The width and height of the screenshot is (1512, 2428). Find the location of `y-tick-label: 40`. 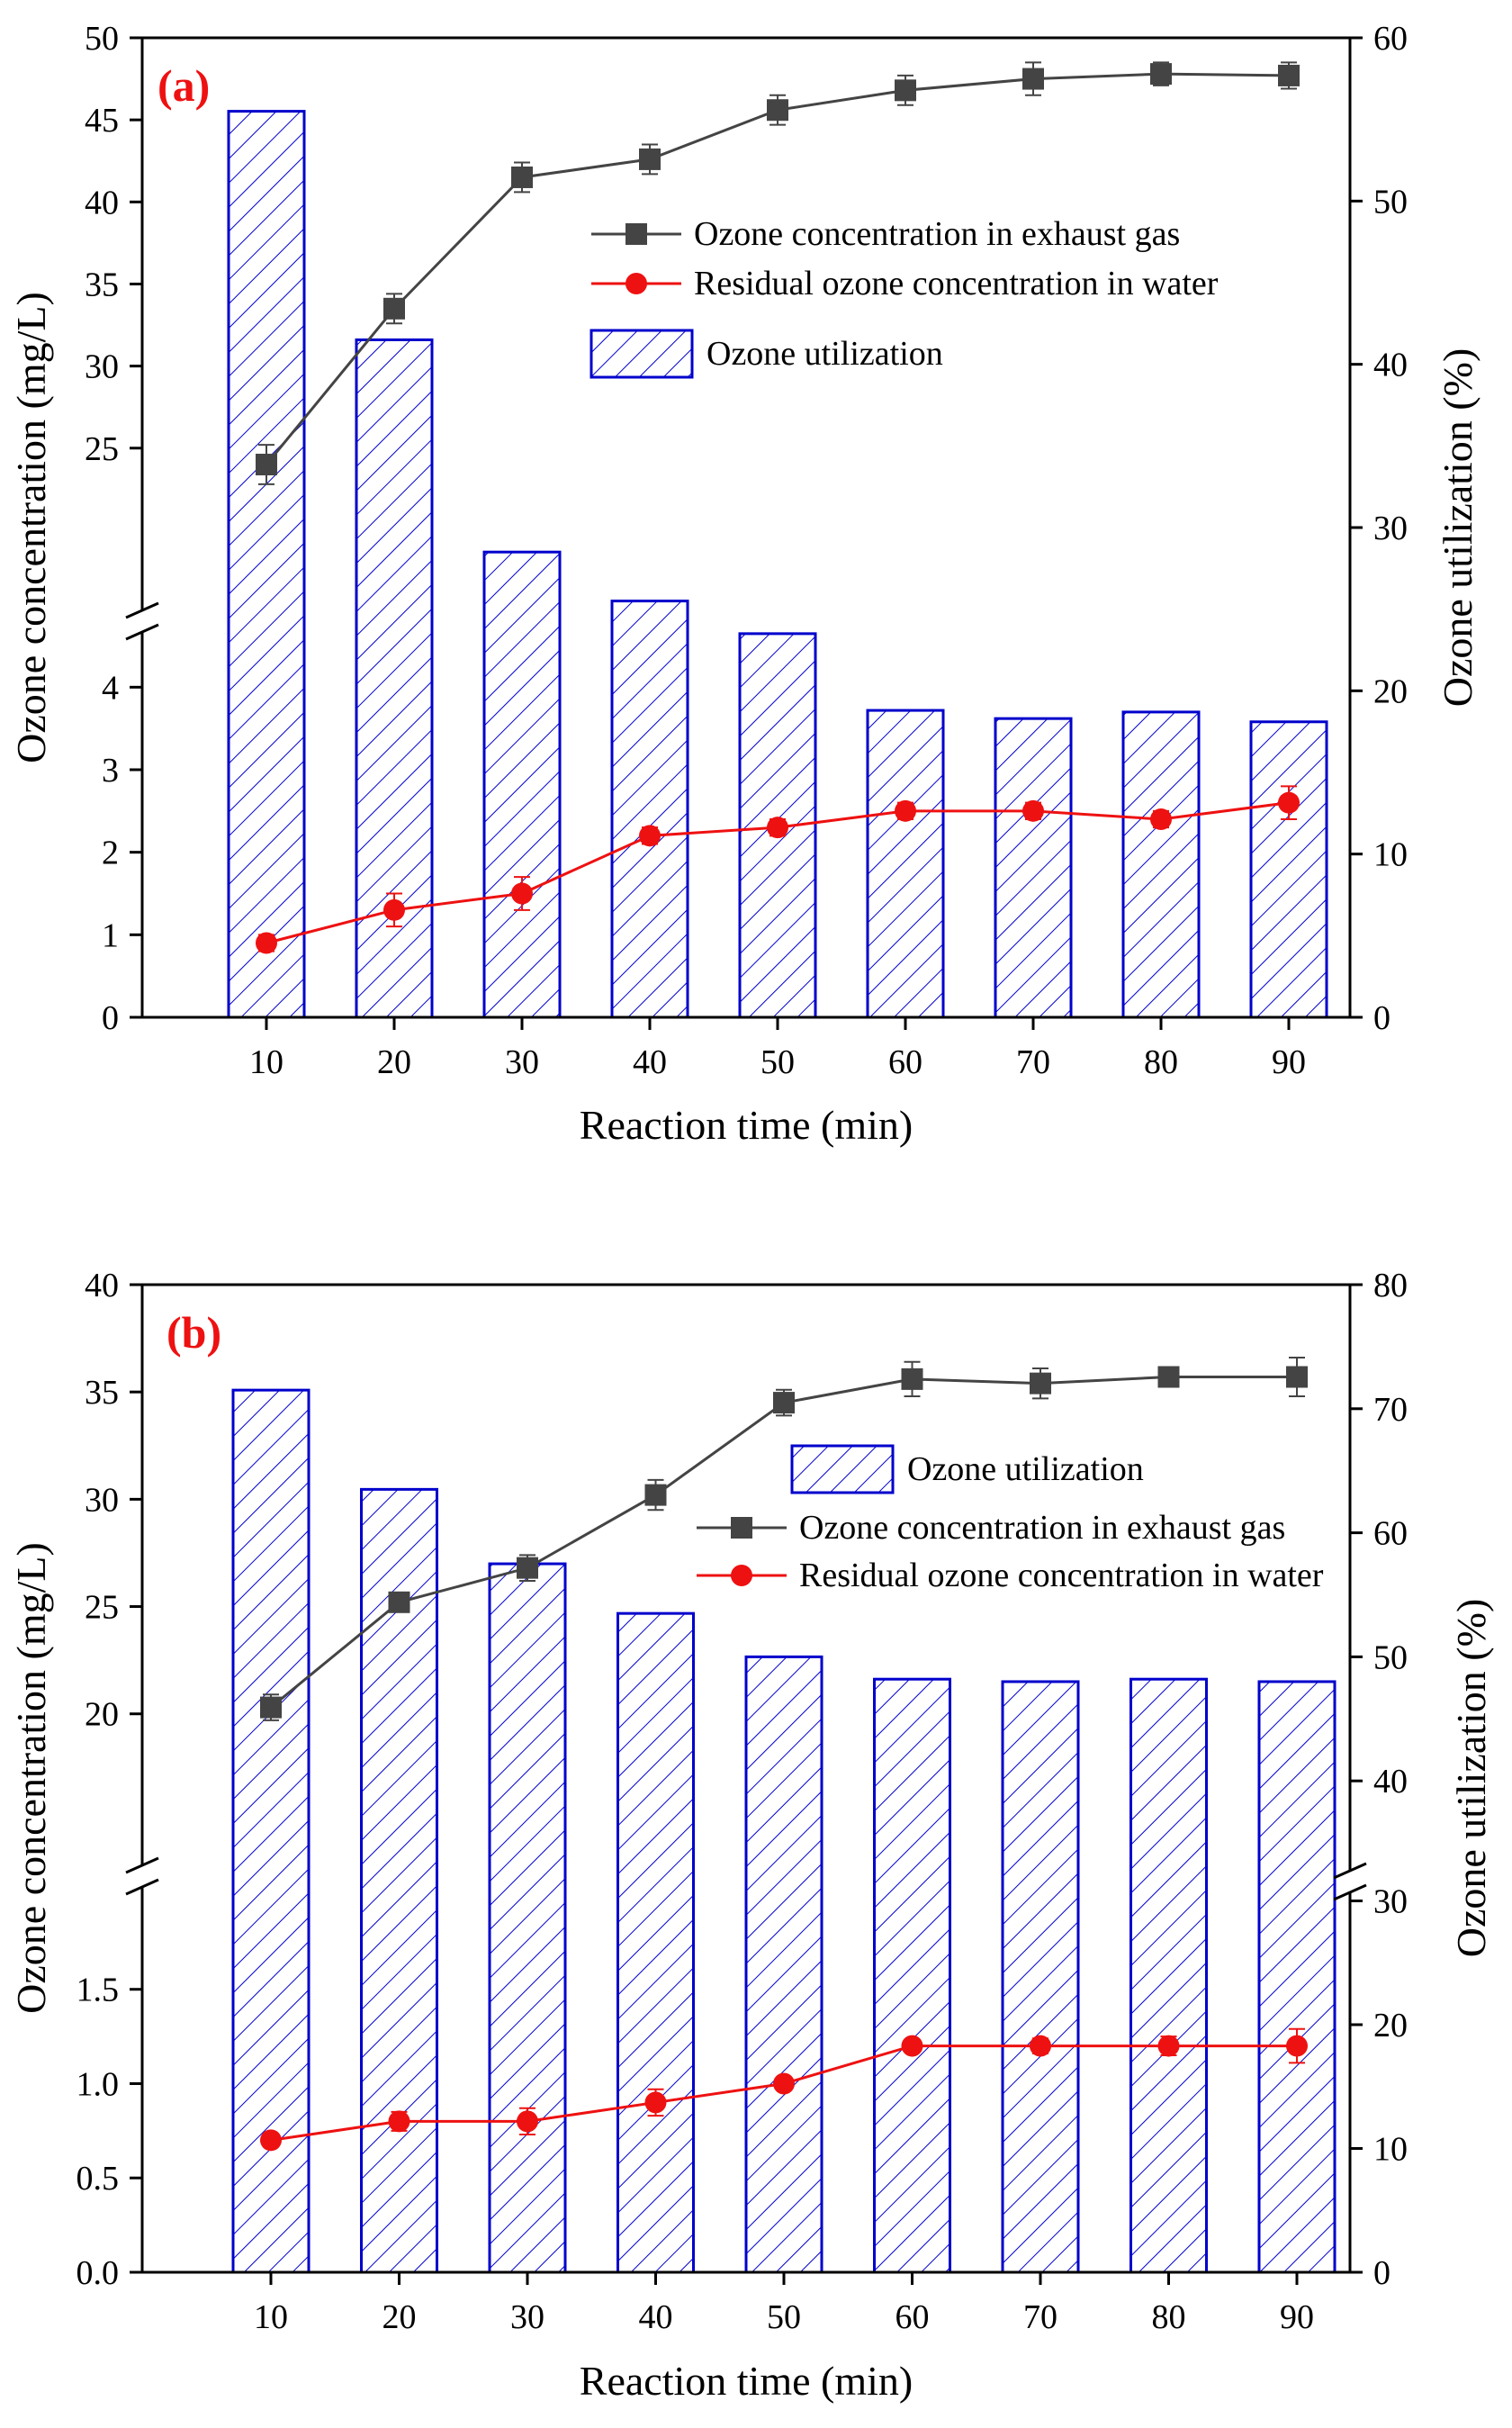

y-tick-label: 40 is located at coordinates (102, 202).